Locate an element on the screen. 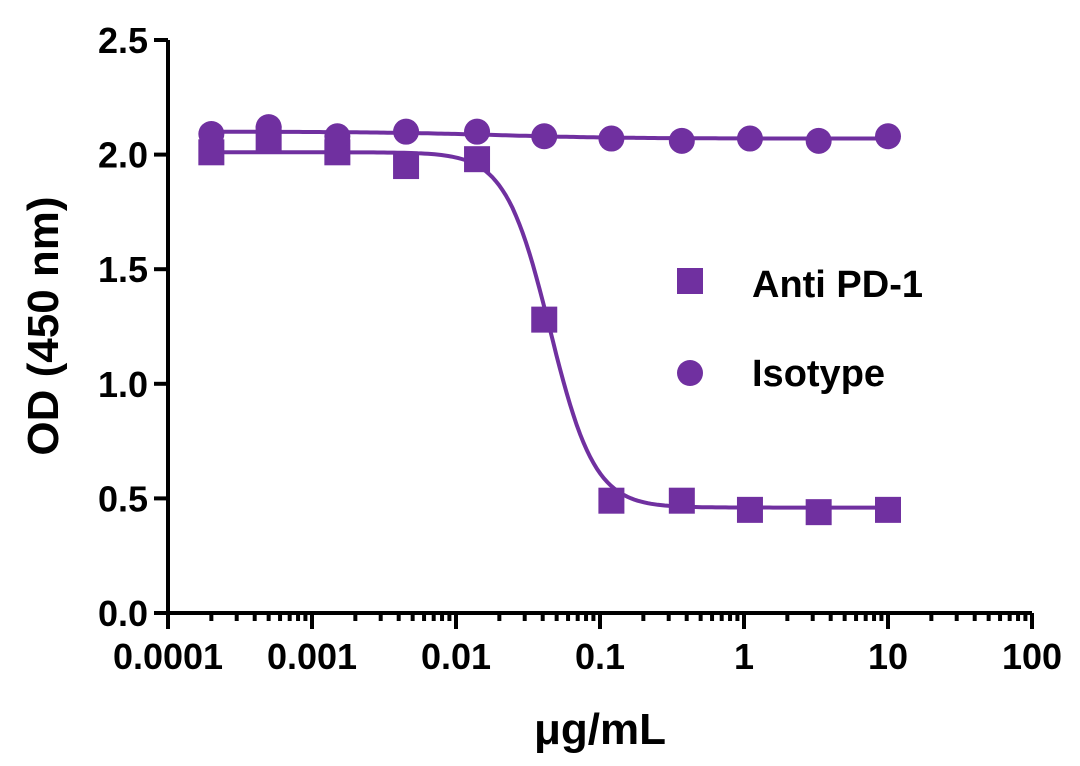 This screenshot has width=1080, height=766. x-tick-label: 0.001 is located at coordinates (312, 656).